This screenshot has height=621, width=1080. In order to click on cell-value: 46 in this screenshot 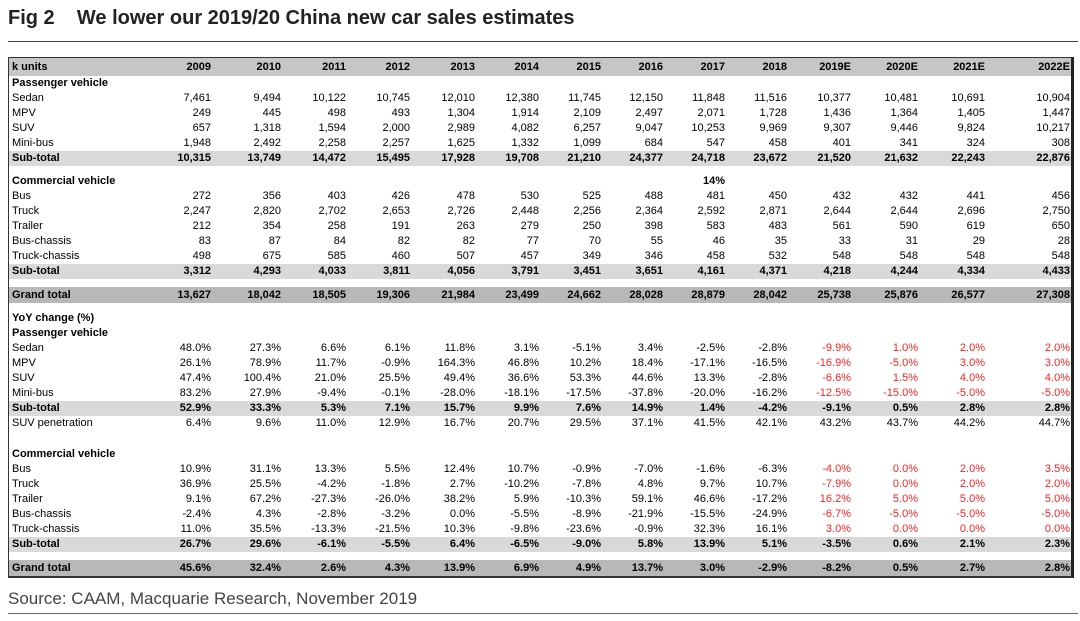, I will do `click(718, 241)`.